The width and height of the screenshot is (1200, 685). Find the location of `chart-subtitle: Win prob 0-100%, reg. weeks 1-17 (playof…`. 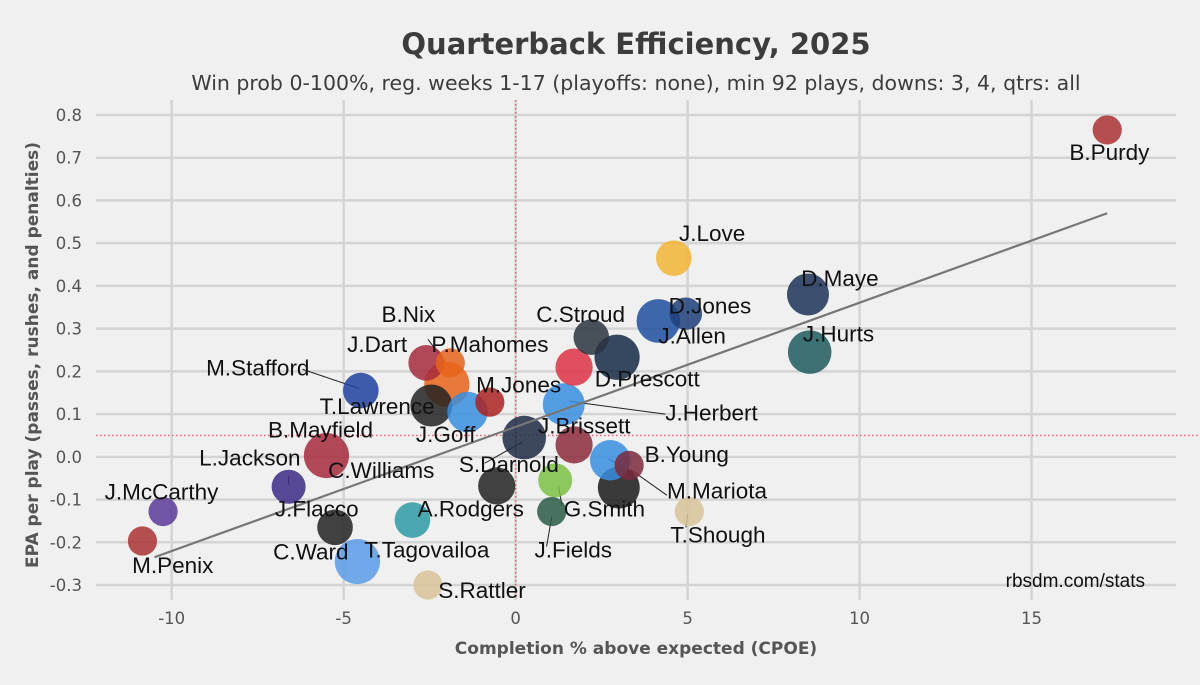

chart-subtitle: Win prob 0-100%, reg. weeks 1-17 (playof… is located at coordinates (635, 83).